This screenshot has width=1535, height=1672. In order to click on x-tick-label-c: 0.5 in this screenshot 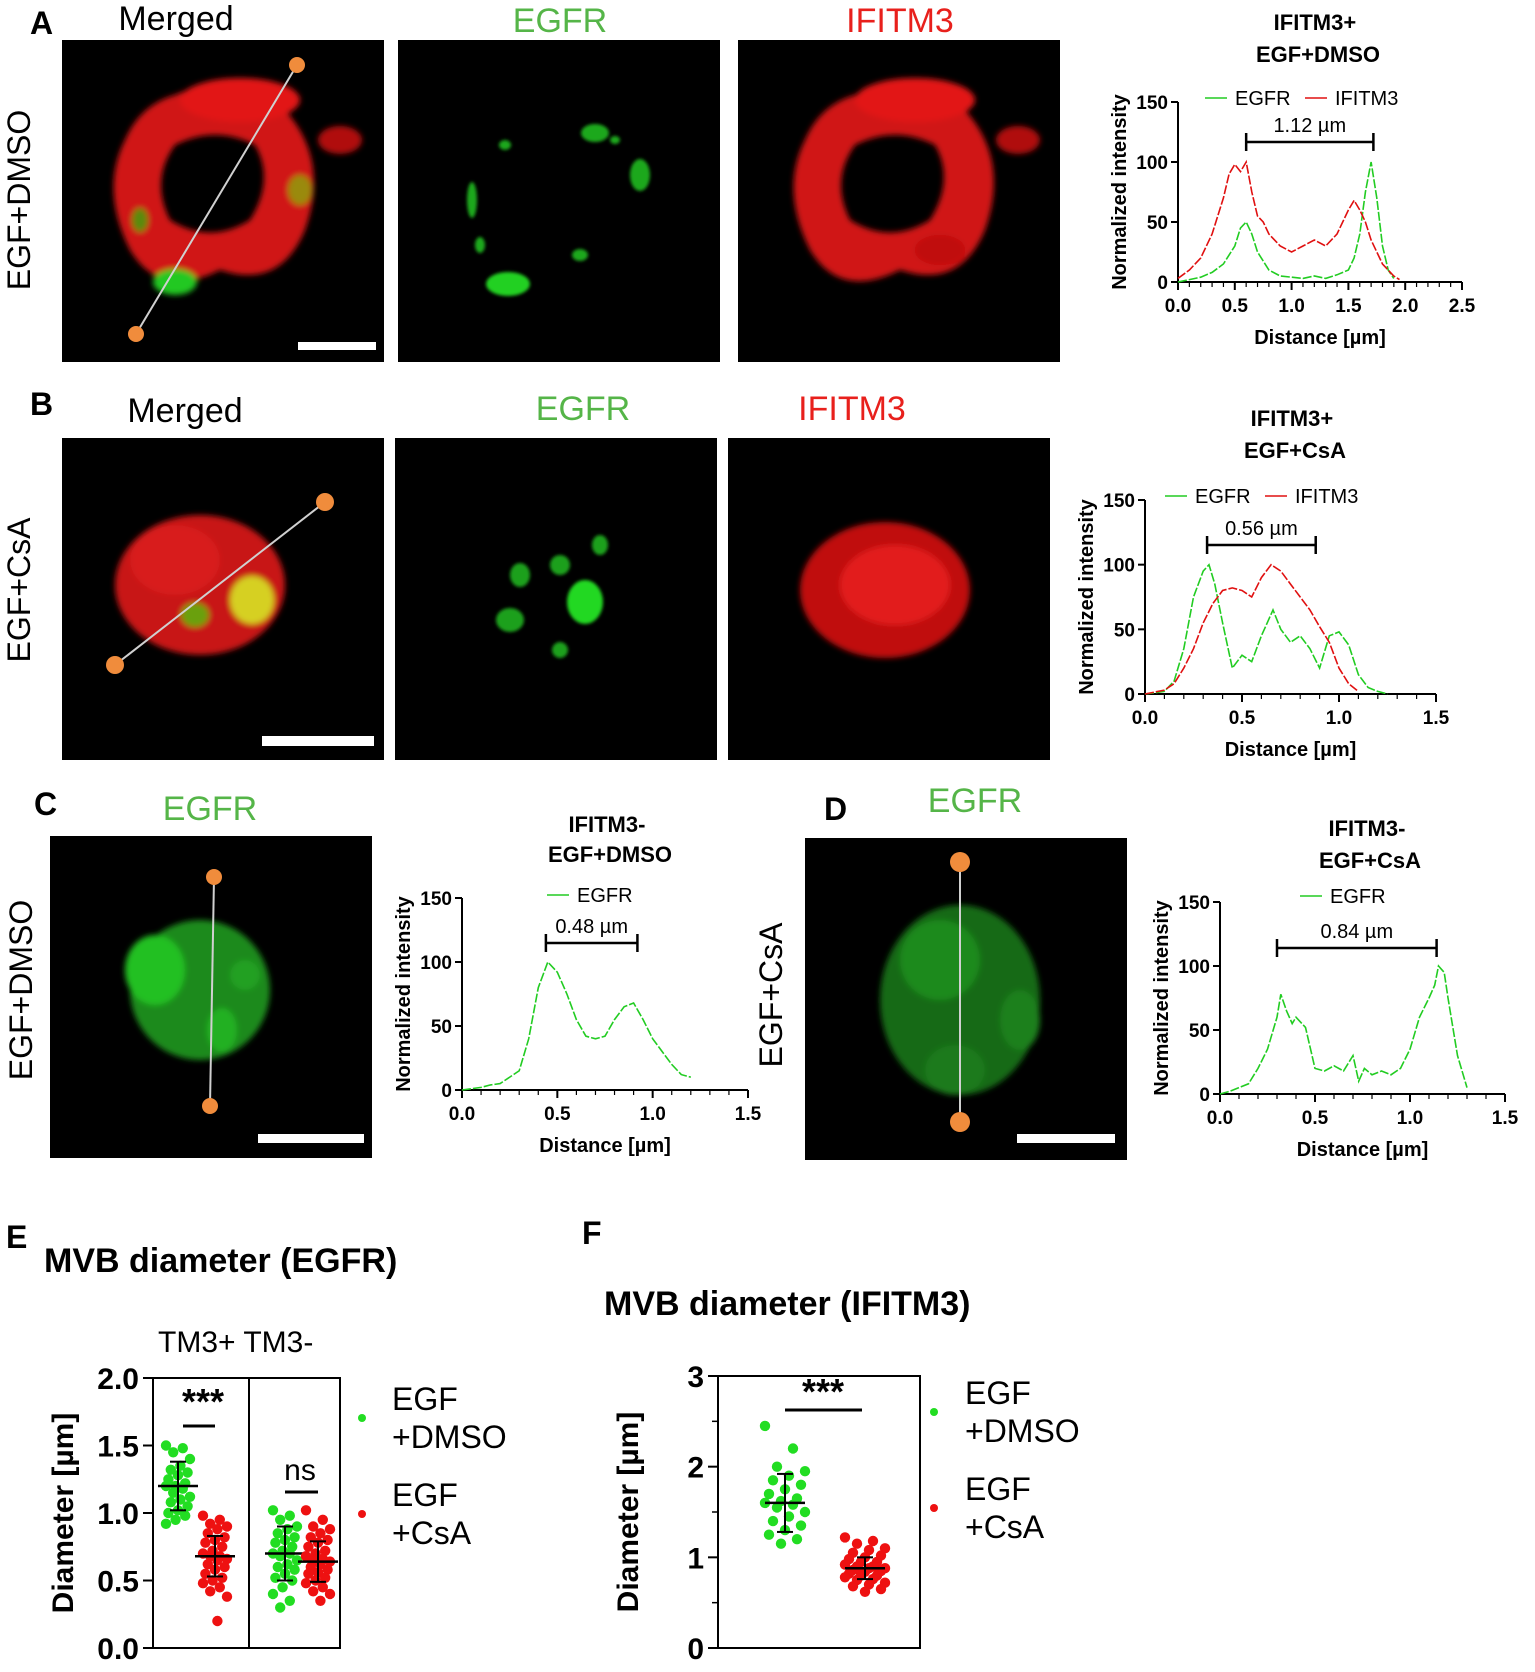, I will do `click(557, 1114)`.